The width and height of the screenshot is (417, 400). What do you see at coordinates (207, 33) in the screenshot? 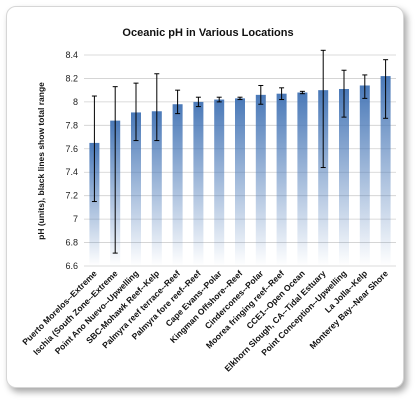
I see `chart-title: Oceanic pH in Various Locations` at bounding box center [207, 33].